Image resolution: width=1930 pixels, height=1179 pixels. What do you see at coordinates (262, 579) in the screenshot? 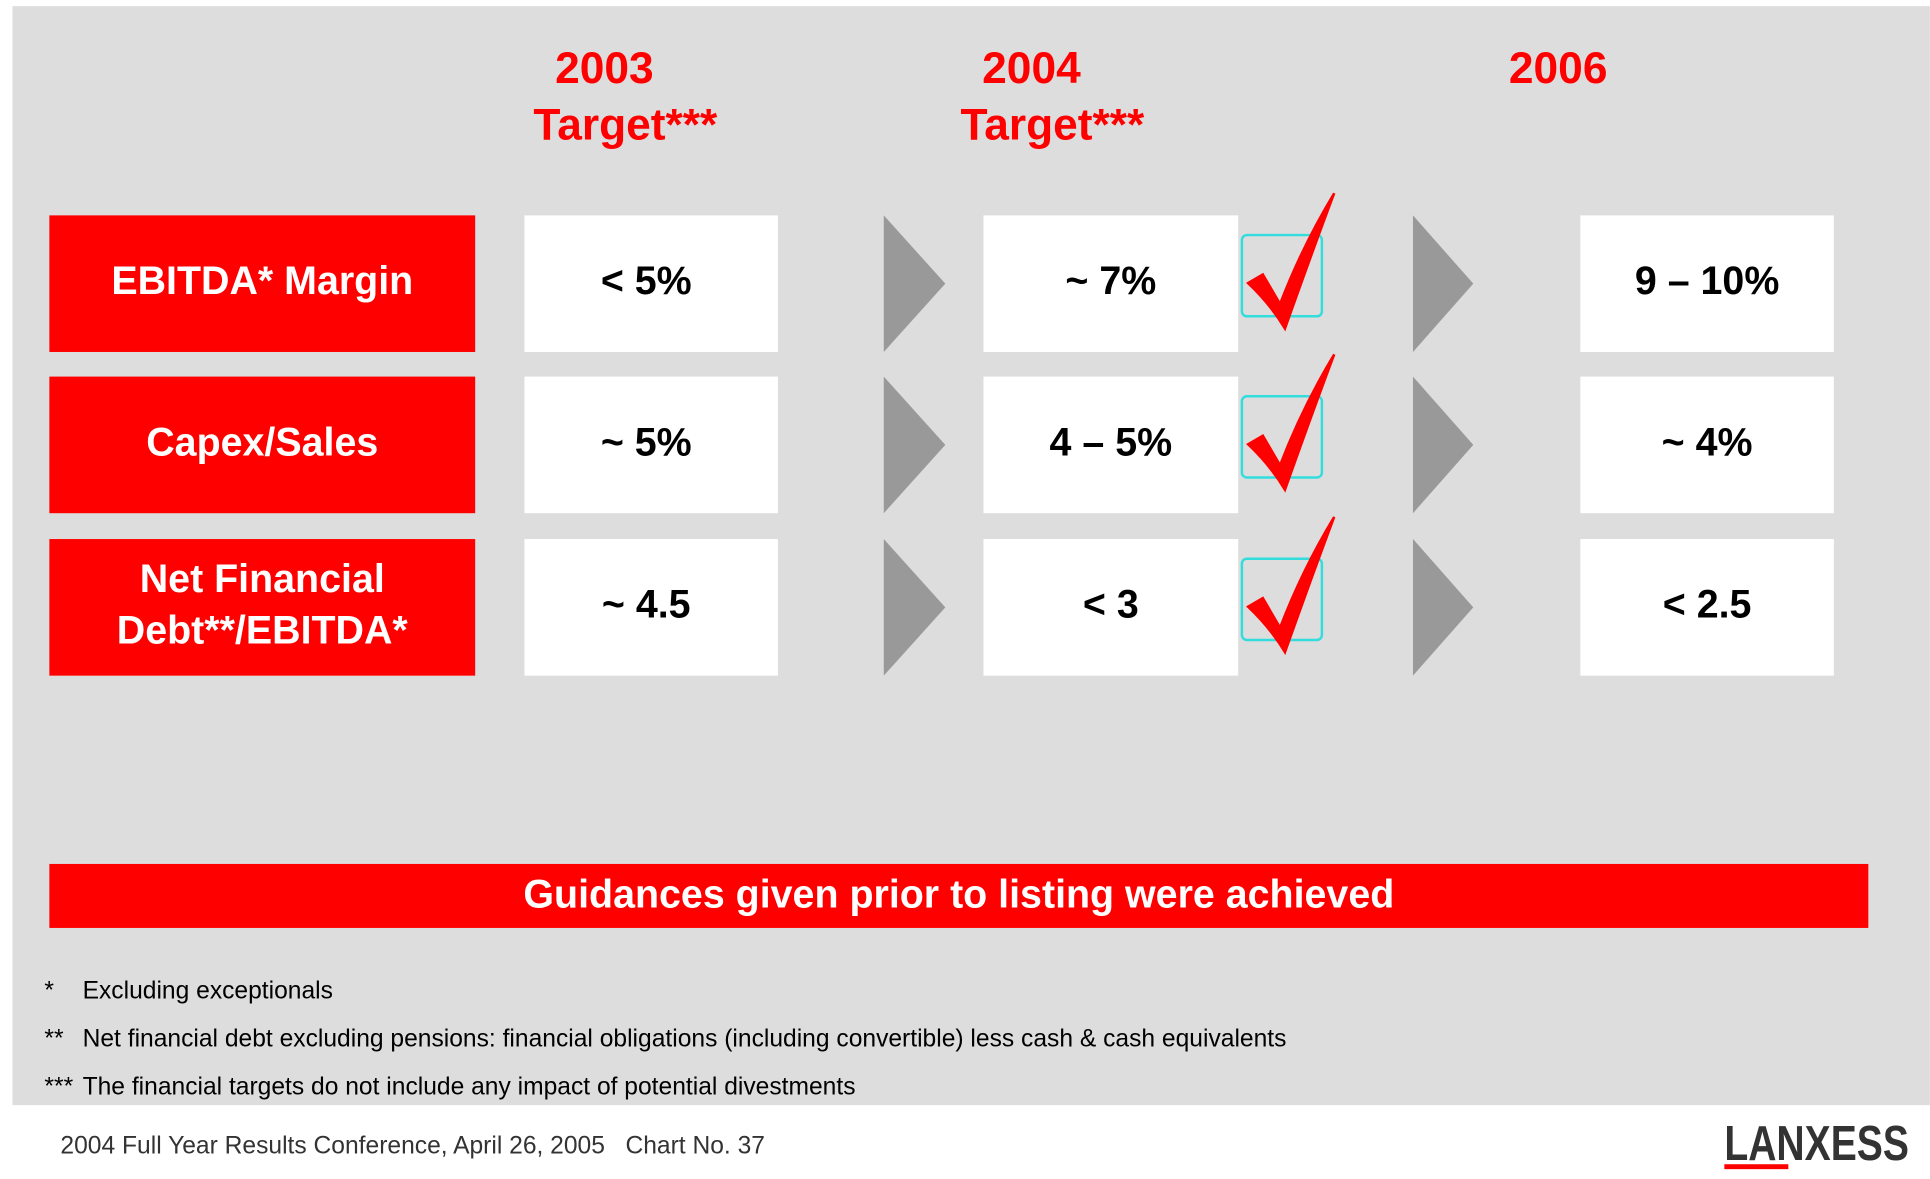
I see `row-label: Net Financial` at bounding box center [262, 579].